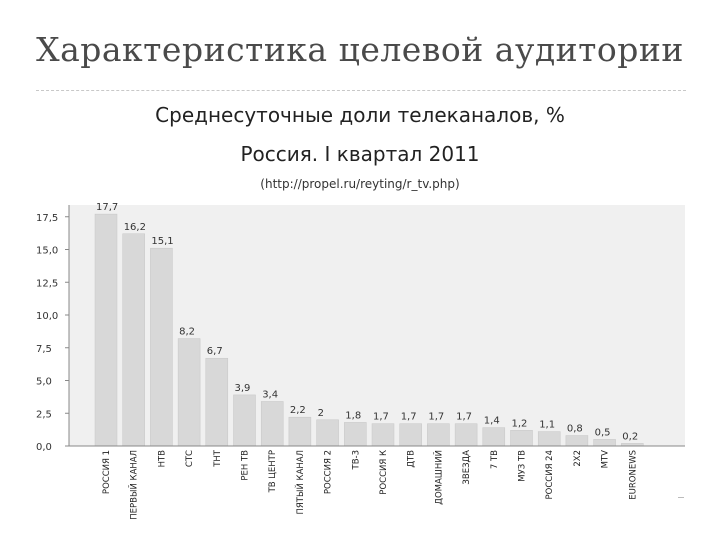 The image size is (720, 540). Describe the element at coordinates (246, 465) in the screenshot. I see `x-tick-label: РЕН ТВ` at that location.